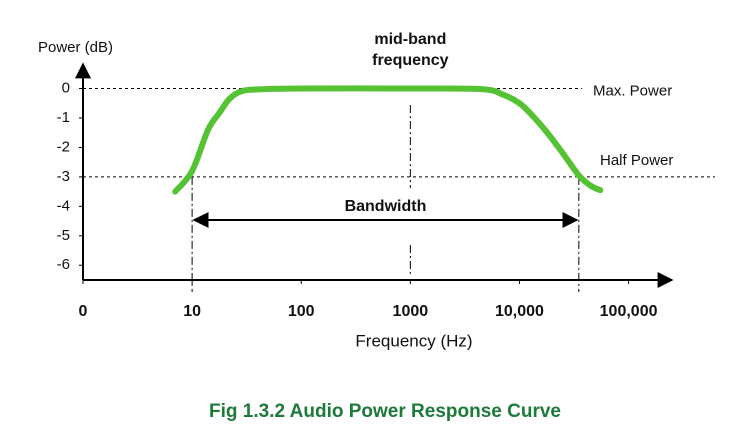  What do you see at coordinates (388, 140) in the screenshot?
I see `response-curve` at bounding box center [388, 140].